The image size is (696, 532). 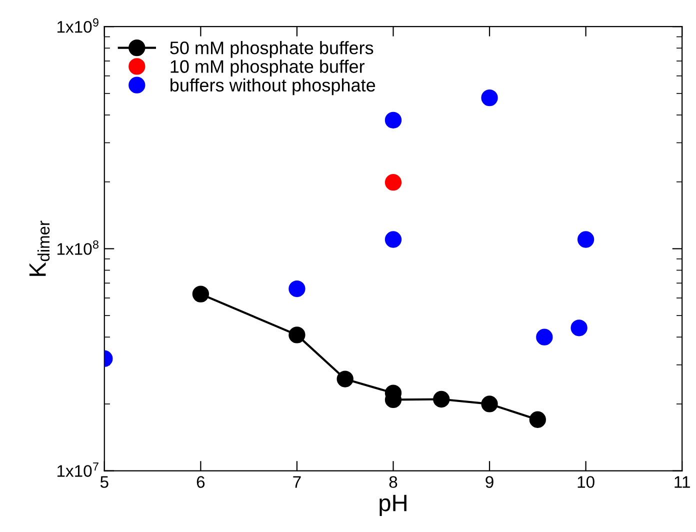 I want to click on y-axis-title: K$_{dimer}$, so click(x=39, y=248).